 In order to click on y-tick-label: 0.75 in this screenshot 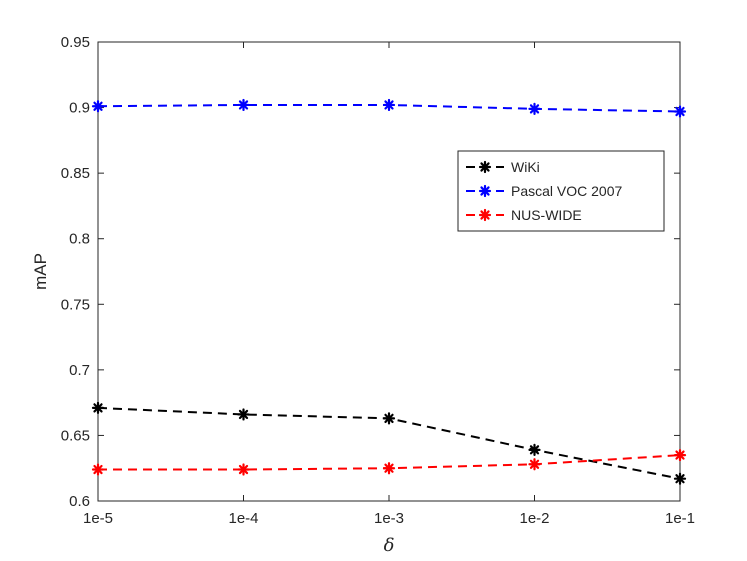, I will do `click(75, 304)`.